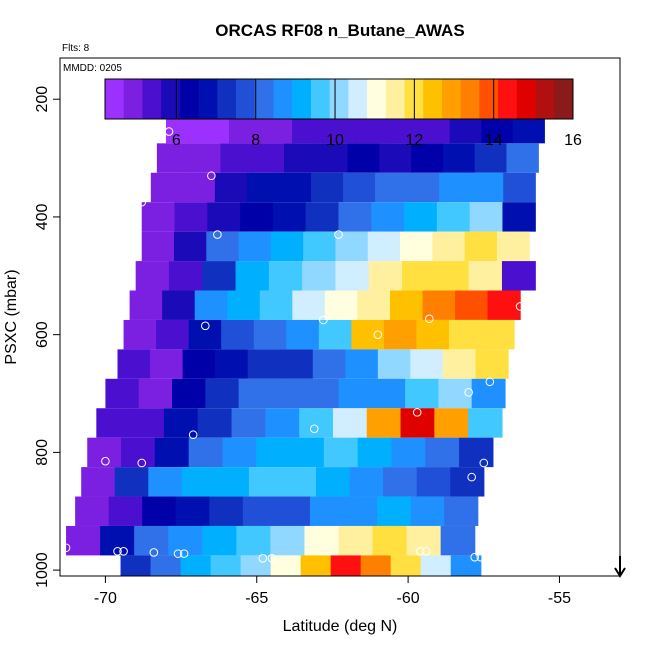 This screenshot has width=650, height=650. Describe the element at coordinates (255, 140) in the screenshot. I see `colorbar-tick-label: 8` at that location.